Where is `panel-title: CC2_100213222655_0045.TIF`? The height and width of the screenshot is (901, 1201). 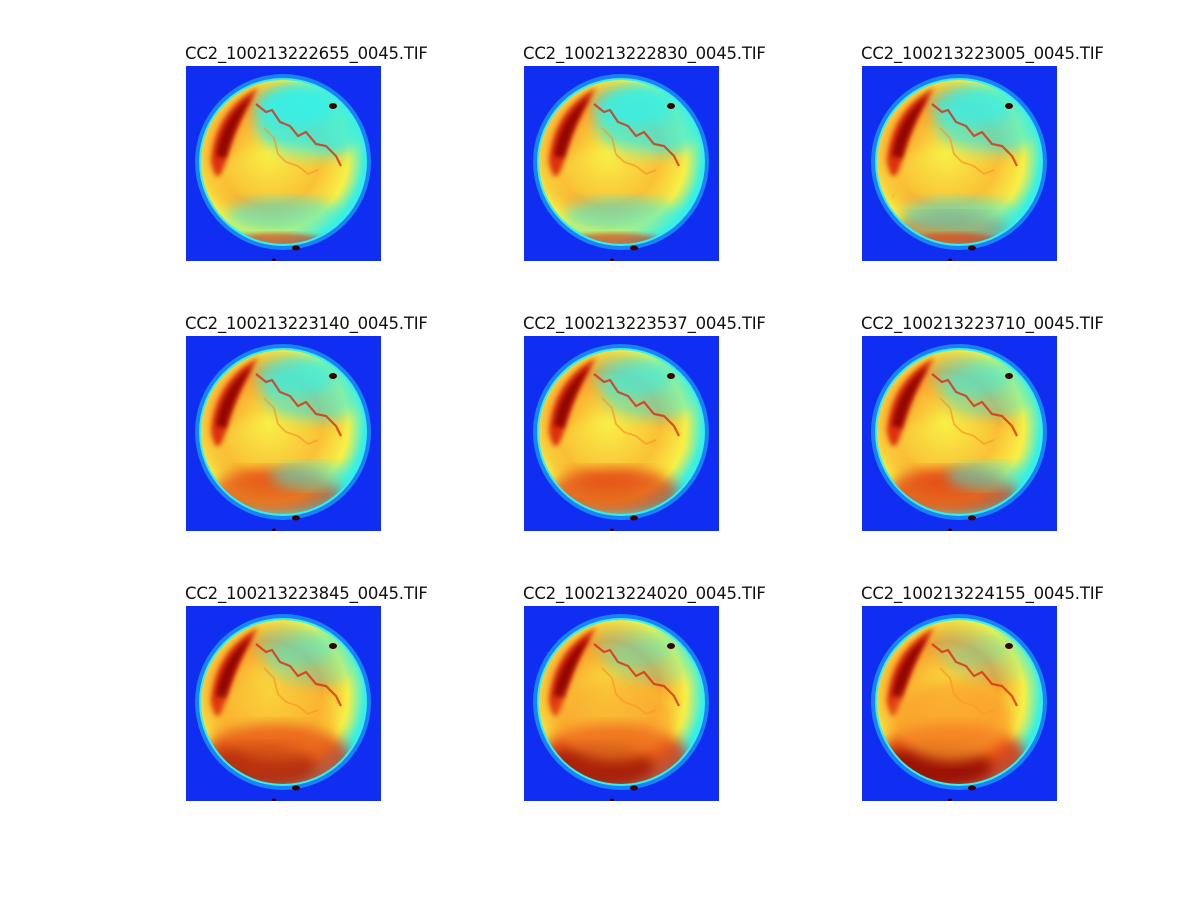 panel-title: CC2_100213222655_0045.TIF is located at coordinates (306, 53).